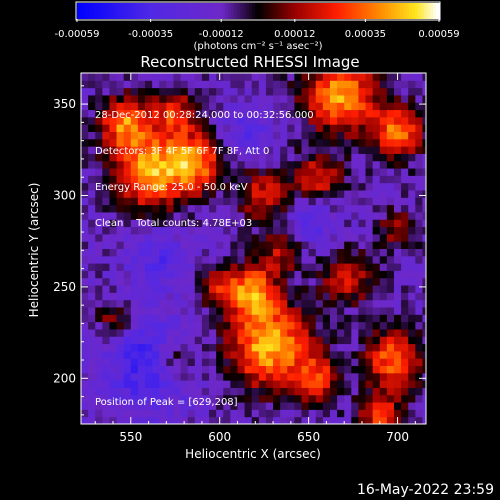 The width and height of the screenshot is (500, 500). Describe the element at coordinates (150, 34) in the screenshot. I see `colorbar-tick-label: -0.00035` at that location.